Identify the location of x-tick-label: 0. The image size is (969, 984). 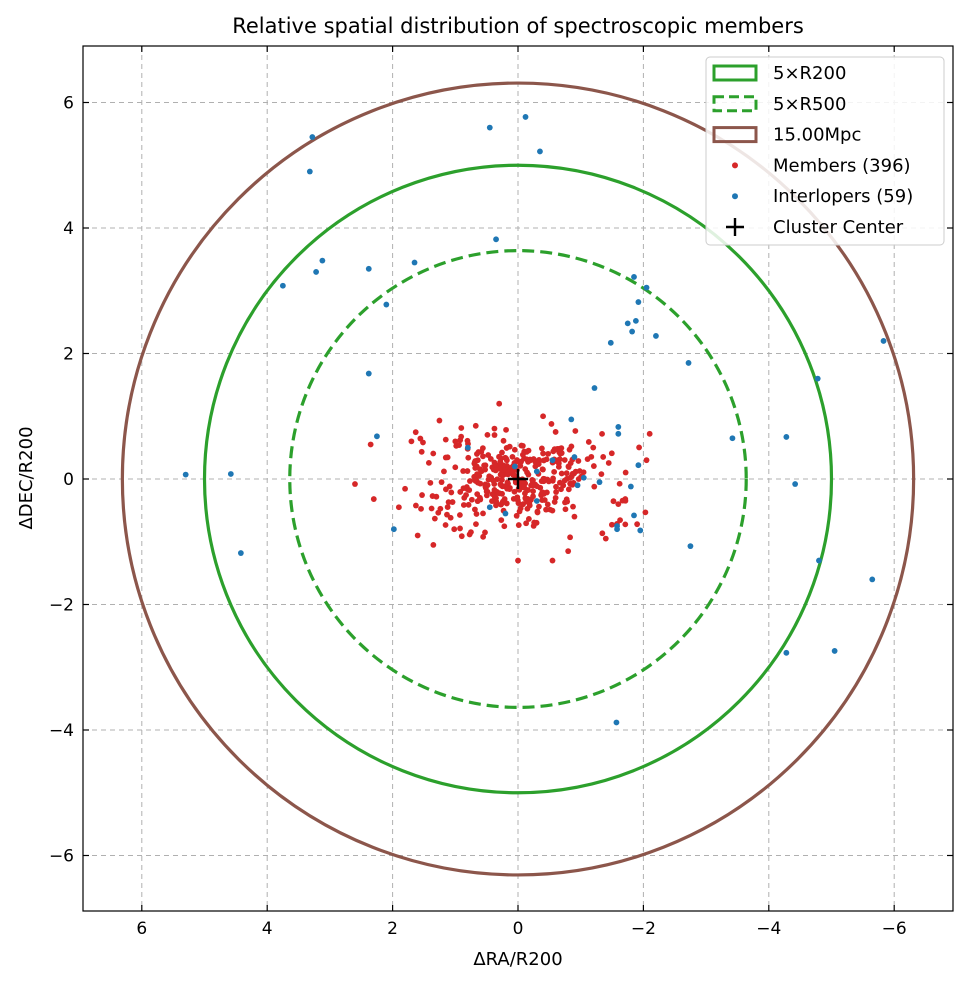
(518, 929).